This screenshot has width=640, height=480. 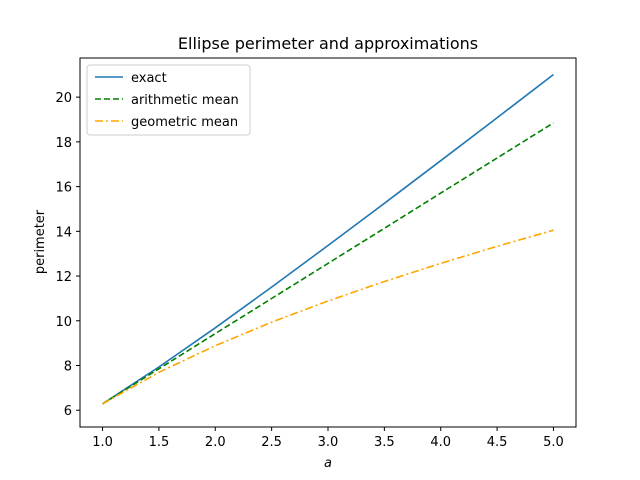 I want to click on legend-entry: arithmetic mean, so click(x=185, y=100).